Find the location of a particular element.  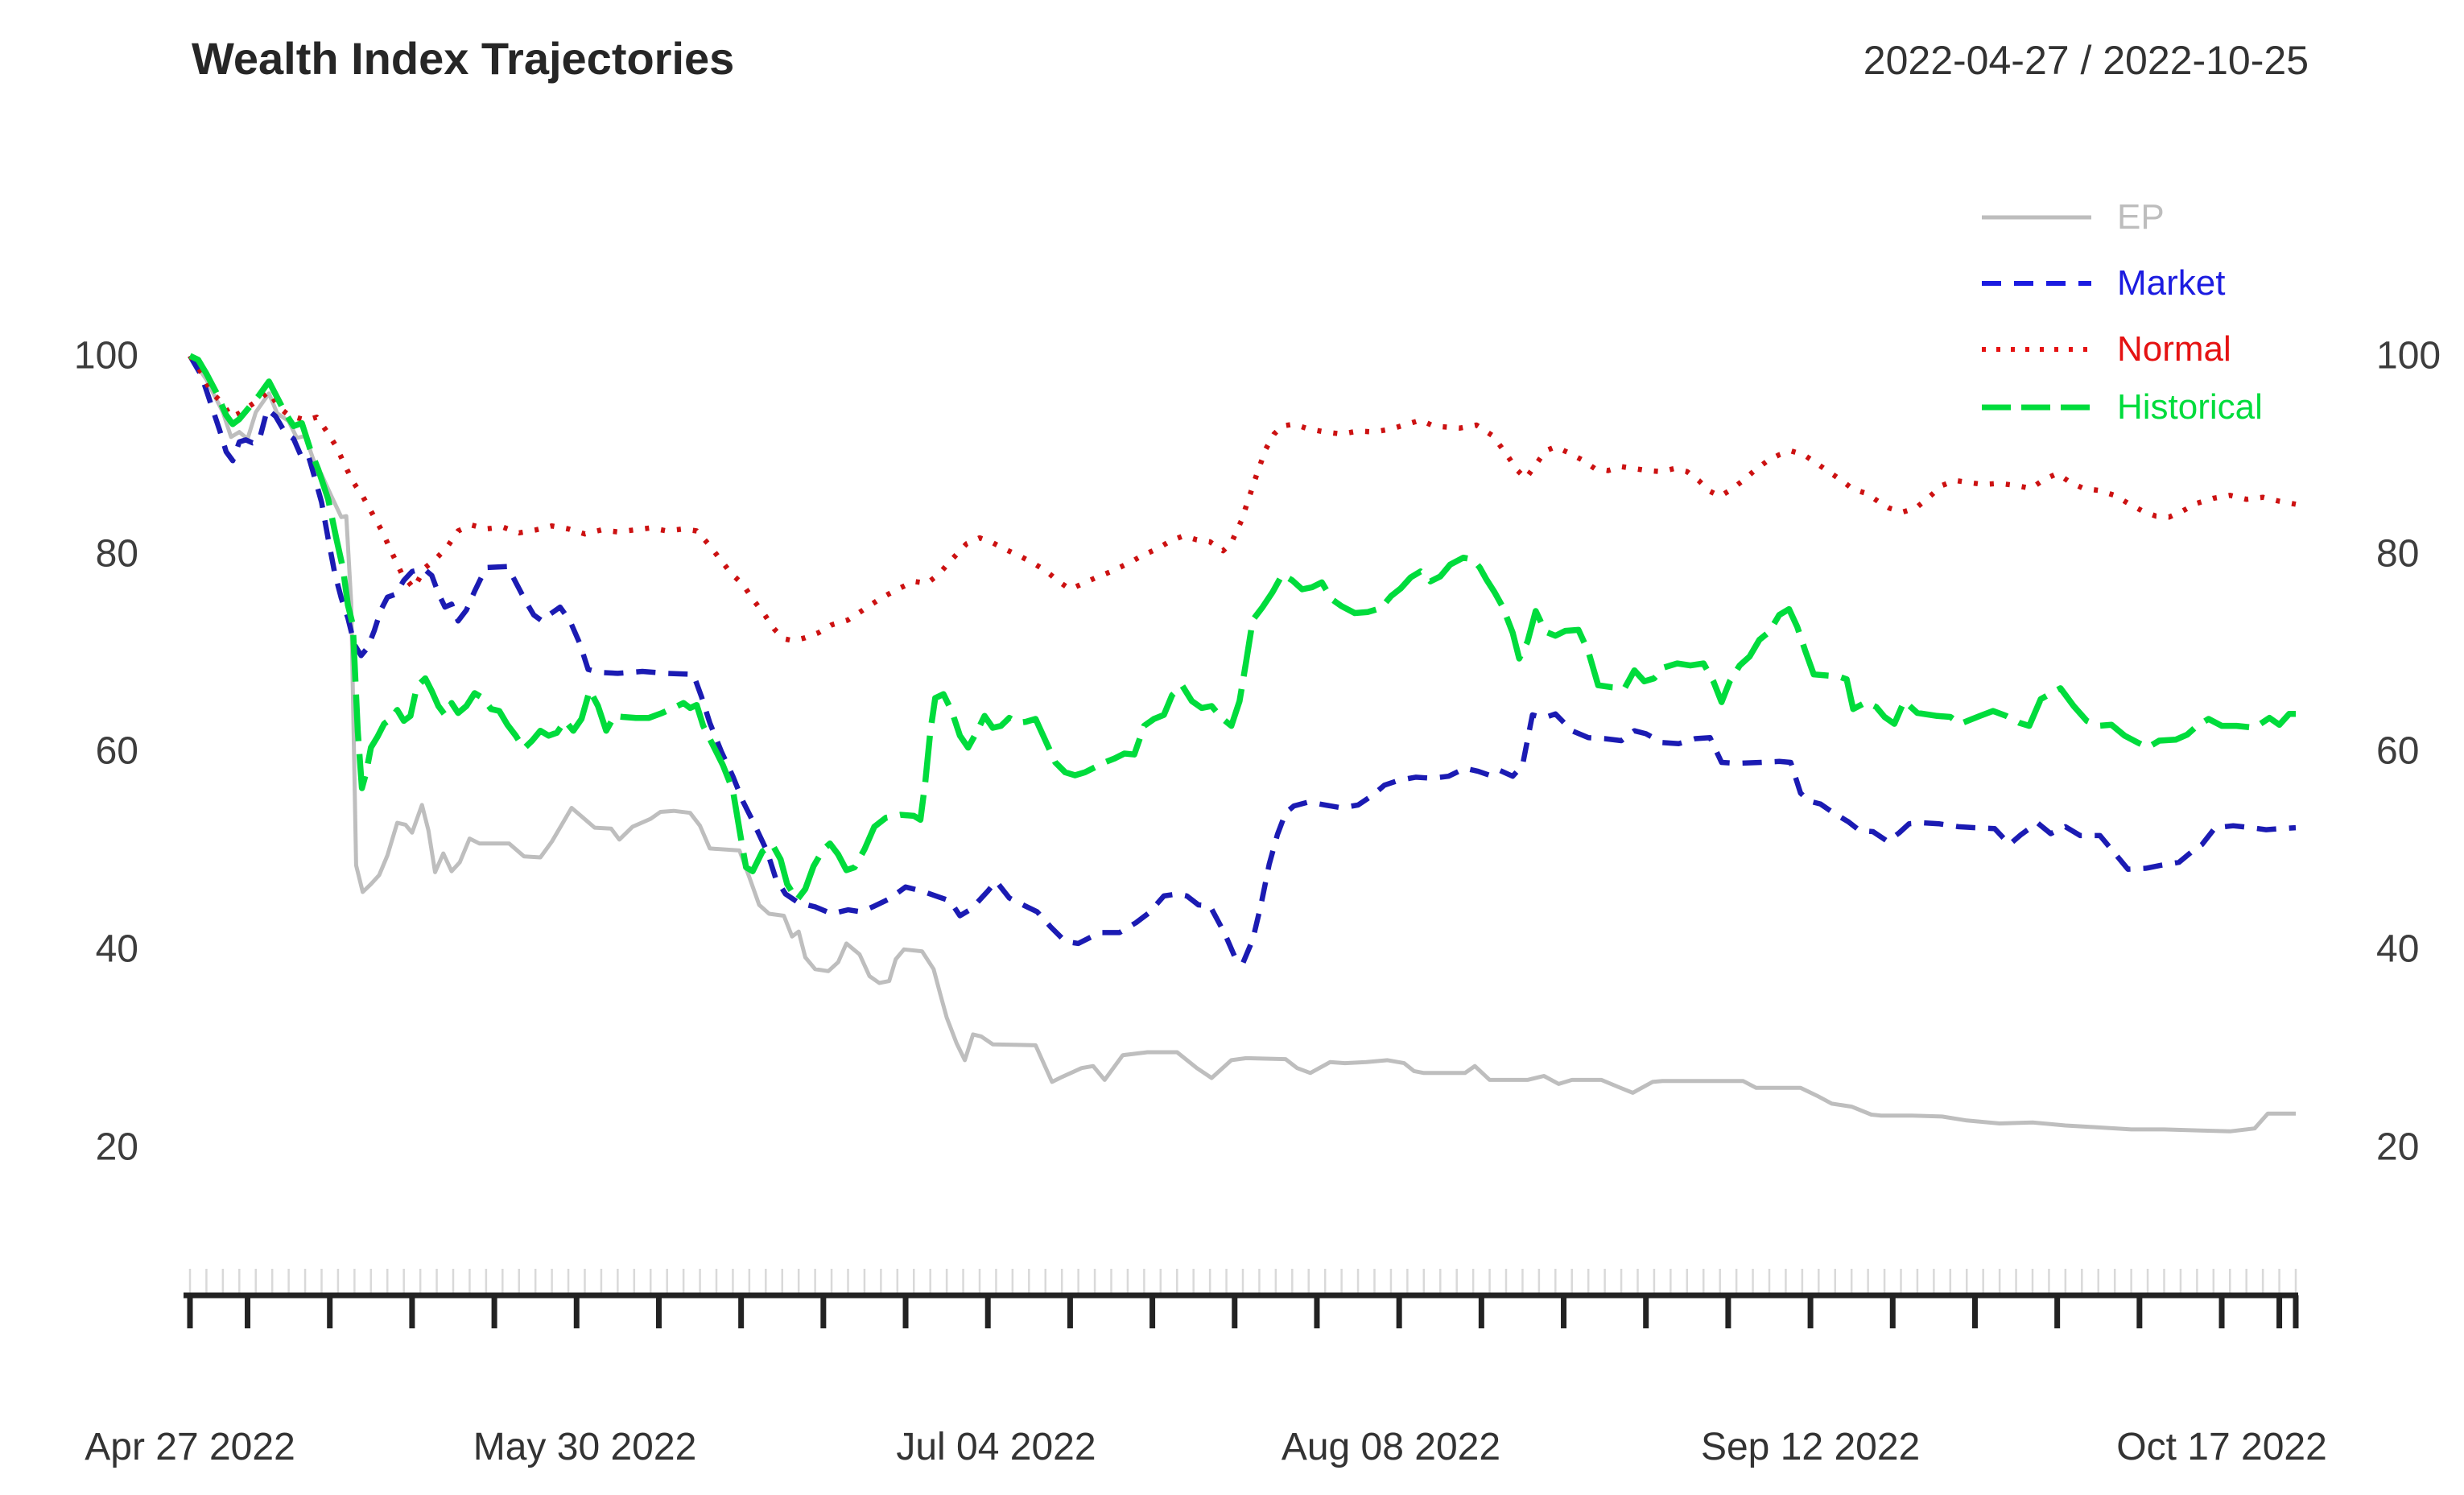

y-axis-label-left-40: 40 is located at coordinates (117, 949).